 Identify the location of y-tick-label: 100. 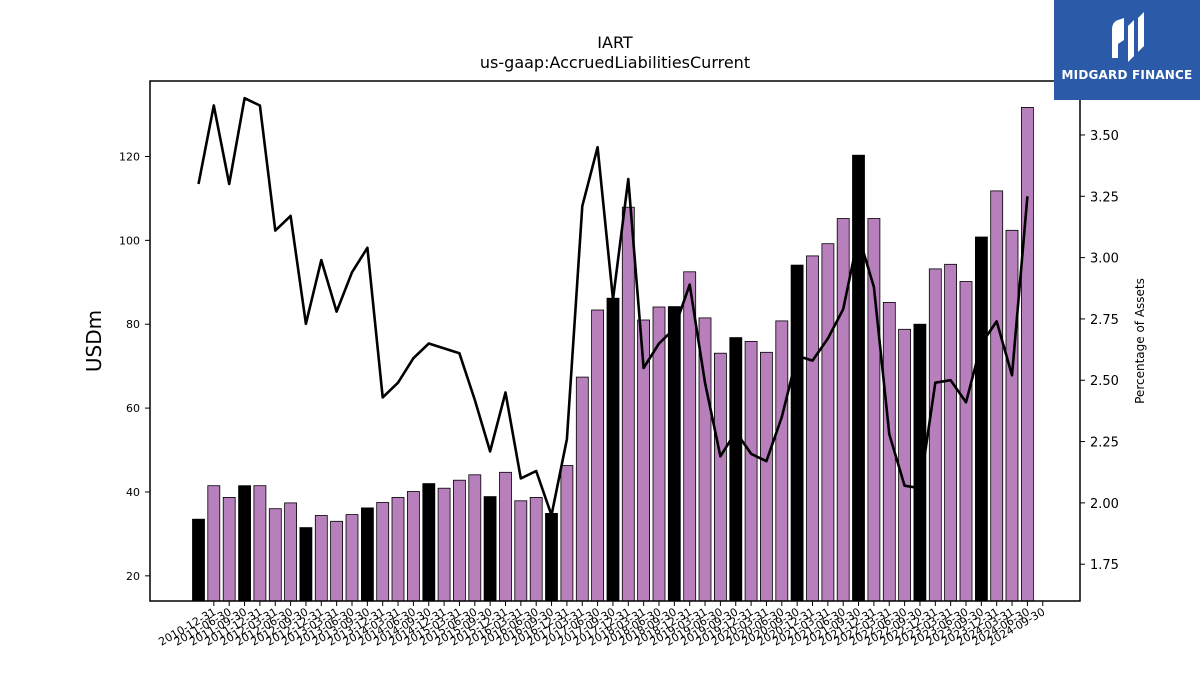
(129, 240).